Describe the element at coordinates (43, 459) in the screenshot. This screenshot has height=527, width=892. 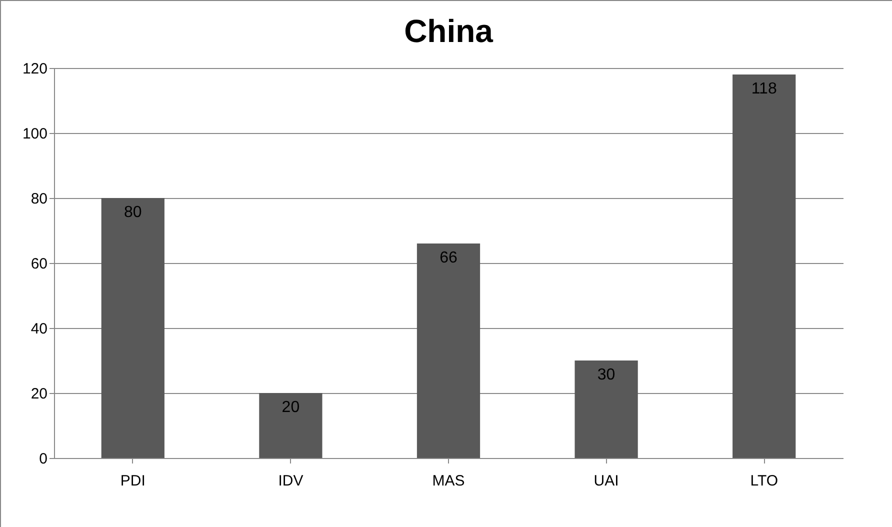
I see `y-tick-label: 0` at that location.